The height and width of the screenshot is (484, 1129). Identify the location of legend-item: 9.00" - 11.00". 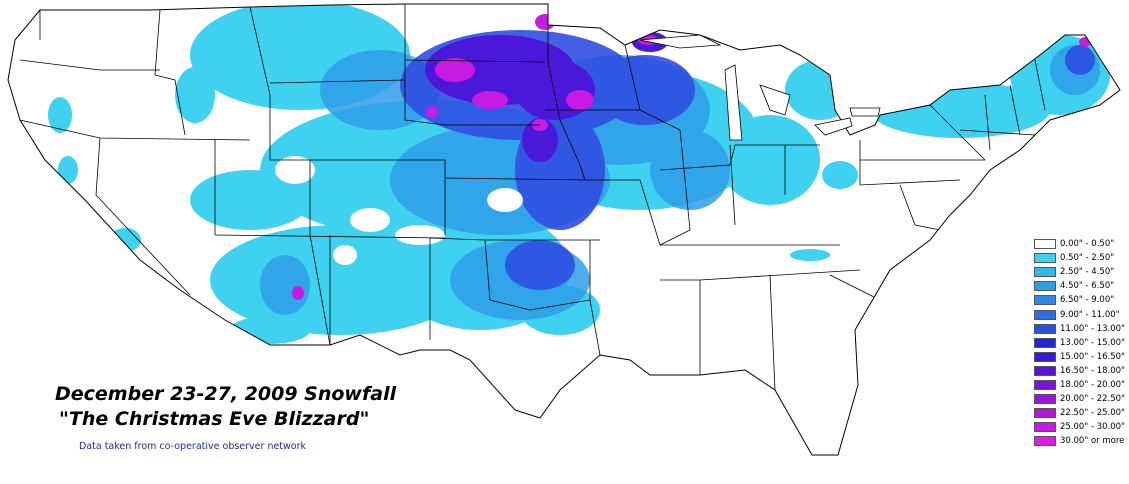
(1079, 314).